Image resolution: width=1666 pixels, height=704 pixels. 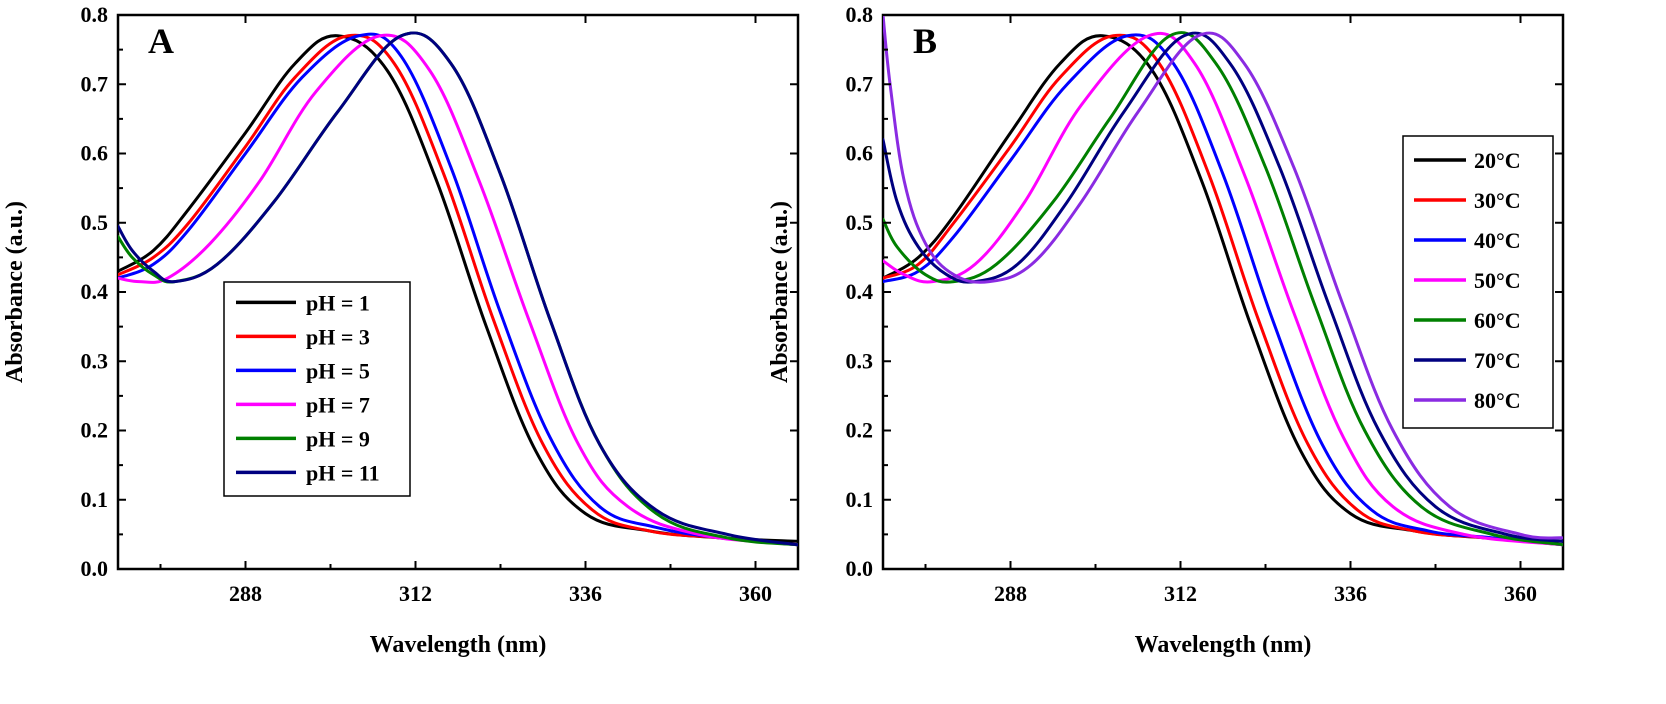 What do you see at coordinates (1497, 200) in the screenshot?
I see `legend-label: 30°C` at bounding box center [1497, 200].